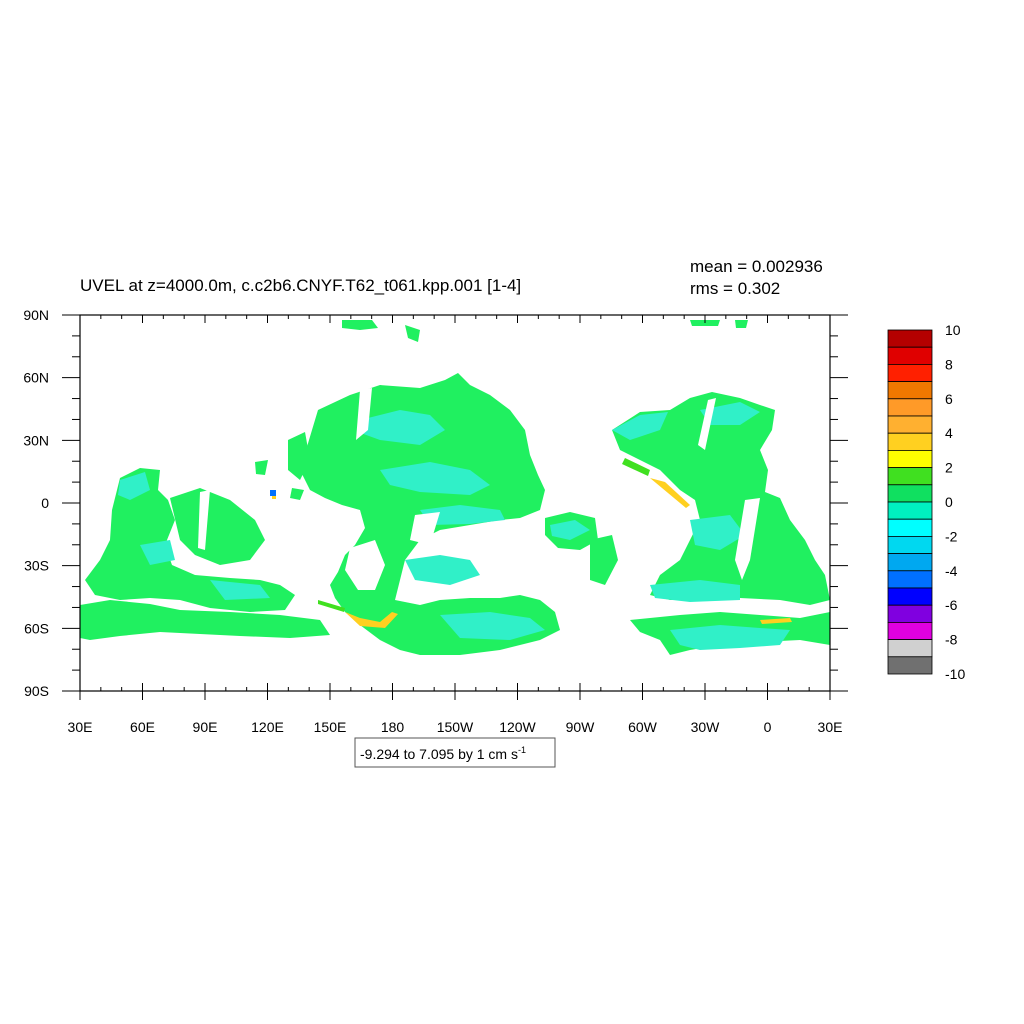 This screenshot has width=1024, height=1024. Describe the element at coordinates (706, 727) in the screenshot. I see `x-tick-label: 30W` at that location.